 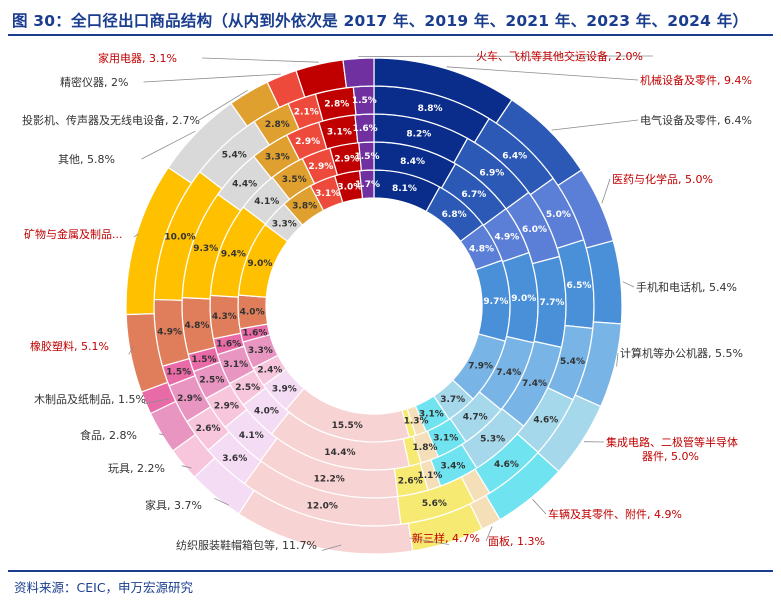 What do you see at coordinates (349, 187) in the screenshot?
I see `ring-1-label-cat-19: 3.0%` at bounding box center [349, 187].